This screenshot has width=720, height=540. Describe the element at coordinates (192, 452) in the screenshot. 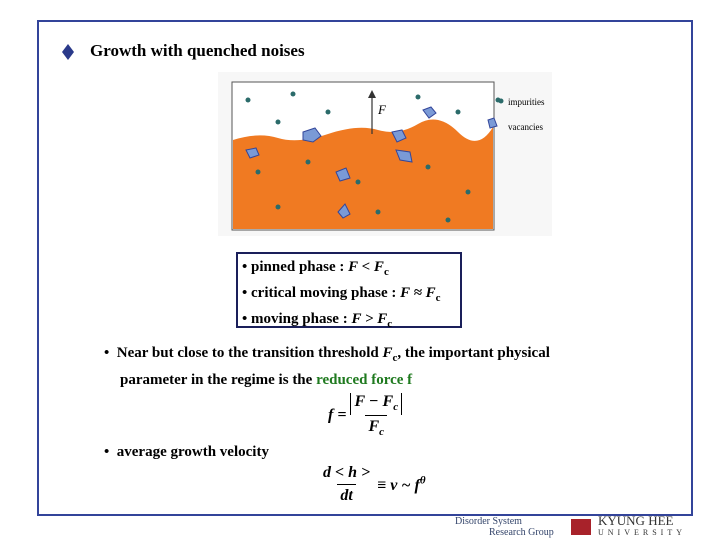

I see `bullet-text: average growth velocity` at that location.